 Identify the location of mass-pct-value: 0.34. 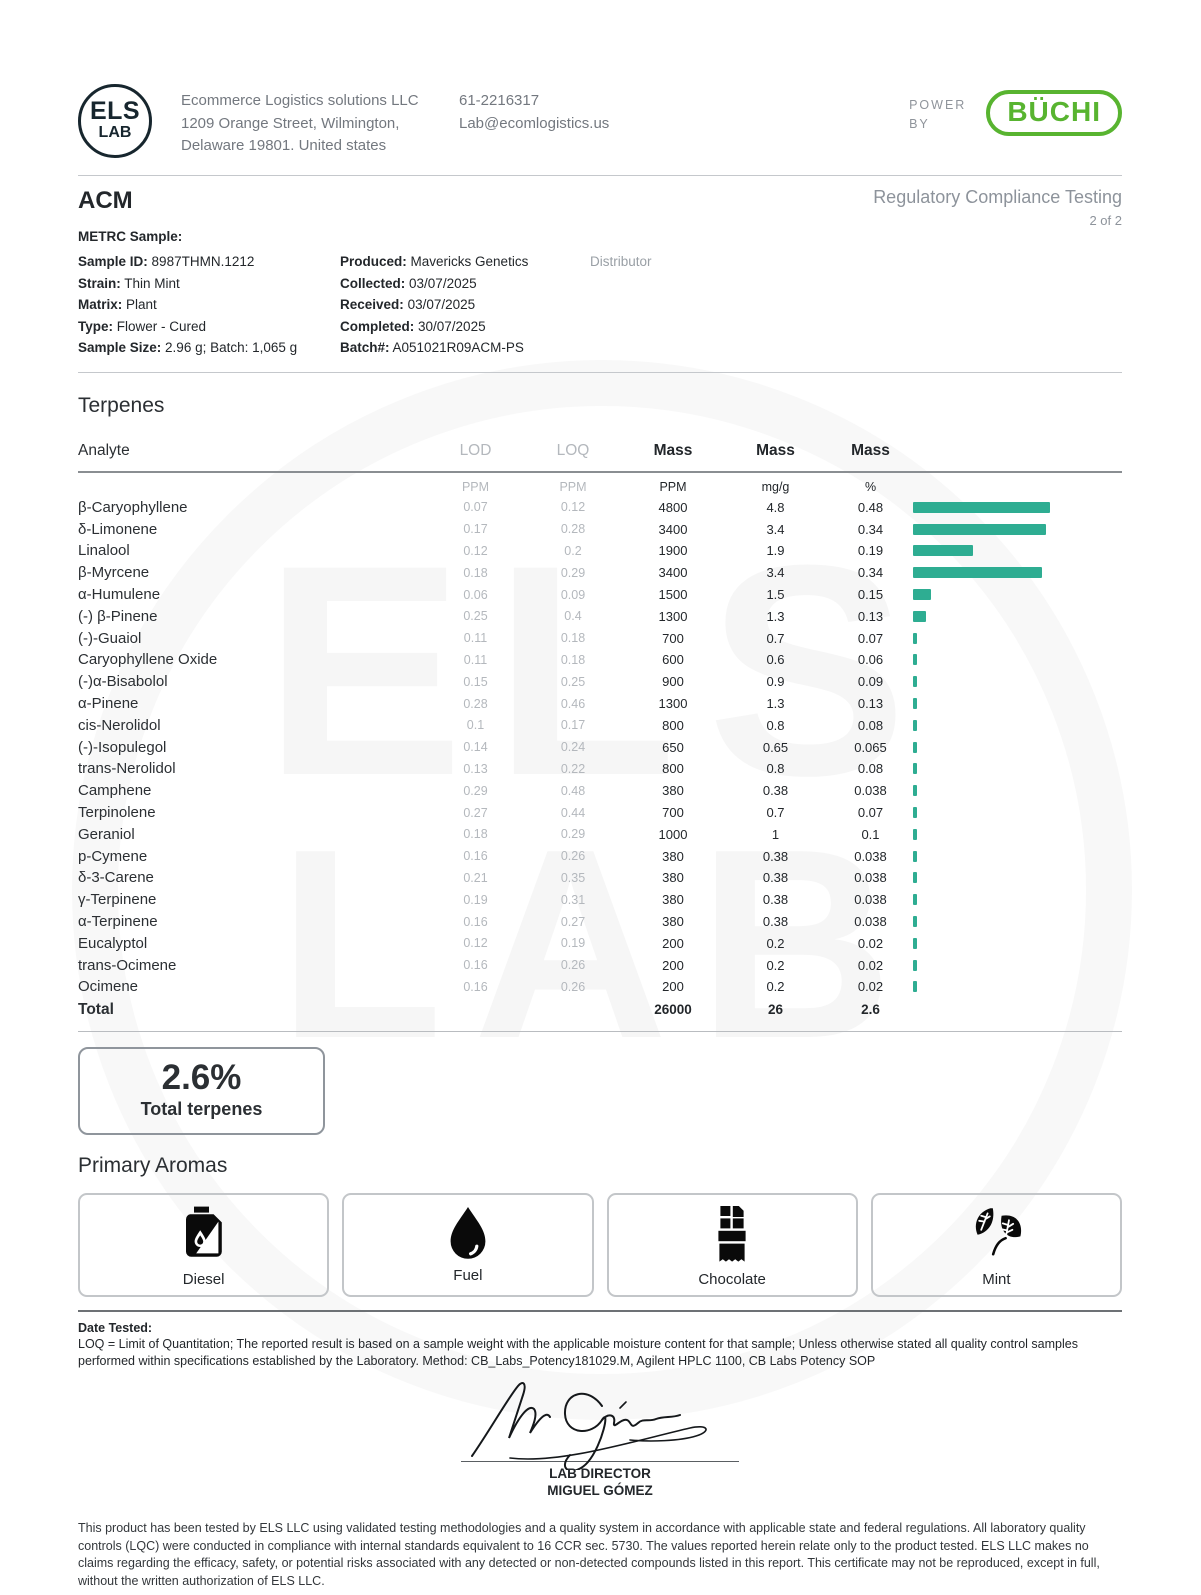
(870, 573).